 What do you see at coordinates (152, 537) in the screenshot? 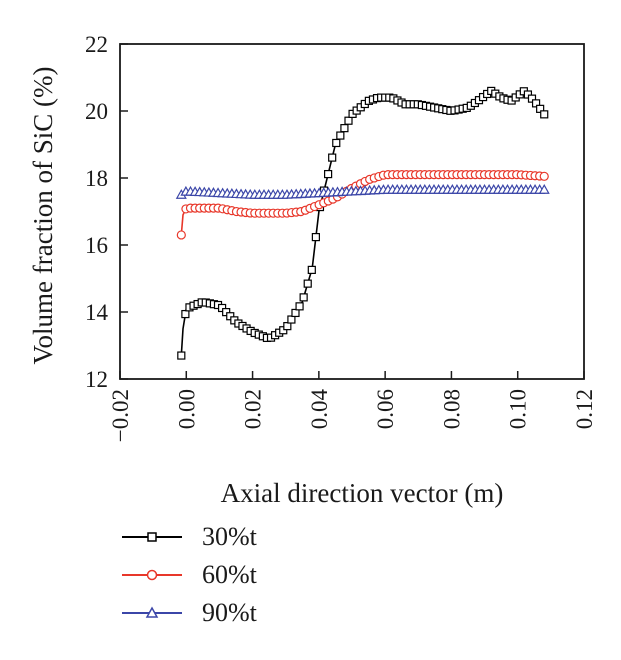
I see `legend-swatch-square-icon` at bounding box center [152, 537].